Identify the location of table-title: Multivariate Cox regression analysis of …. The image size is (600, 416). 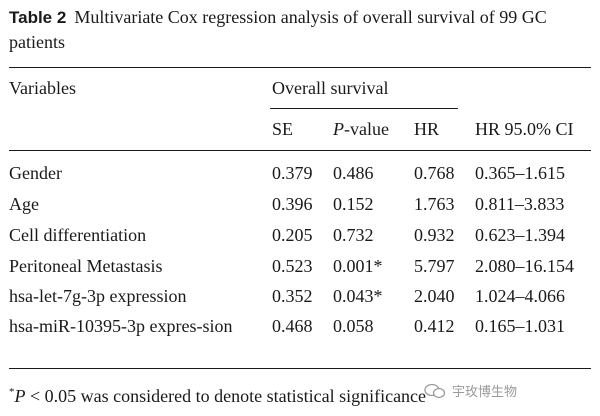
(278, 29).